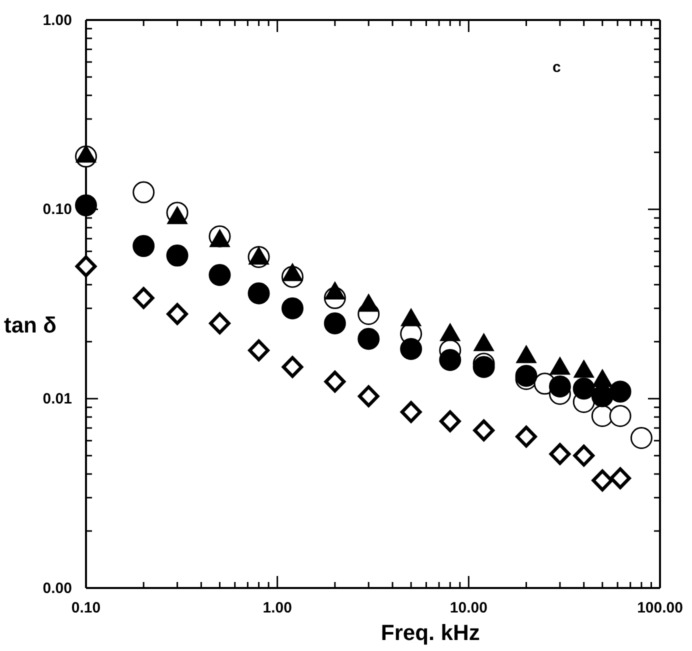 The image size is (692, 651). I want to click on y-tick-label: 0.10, so click(57, 209).